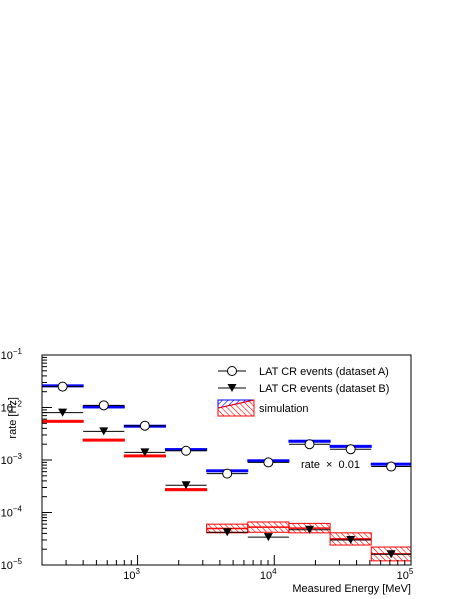 Image resolution: width=463 pixels, height=599 pixels. What do you see at coordinates (405, 574) in the screenshot?
I see `x-tick-label-2: 10⁵` at bounding box center [405, 574].